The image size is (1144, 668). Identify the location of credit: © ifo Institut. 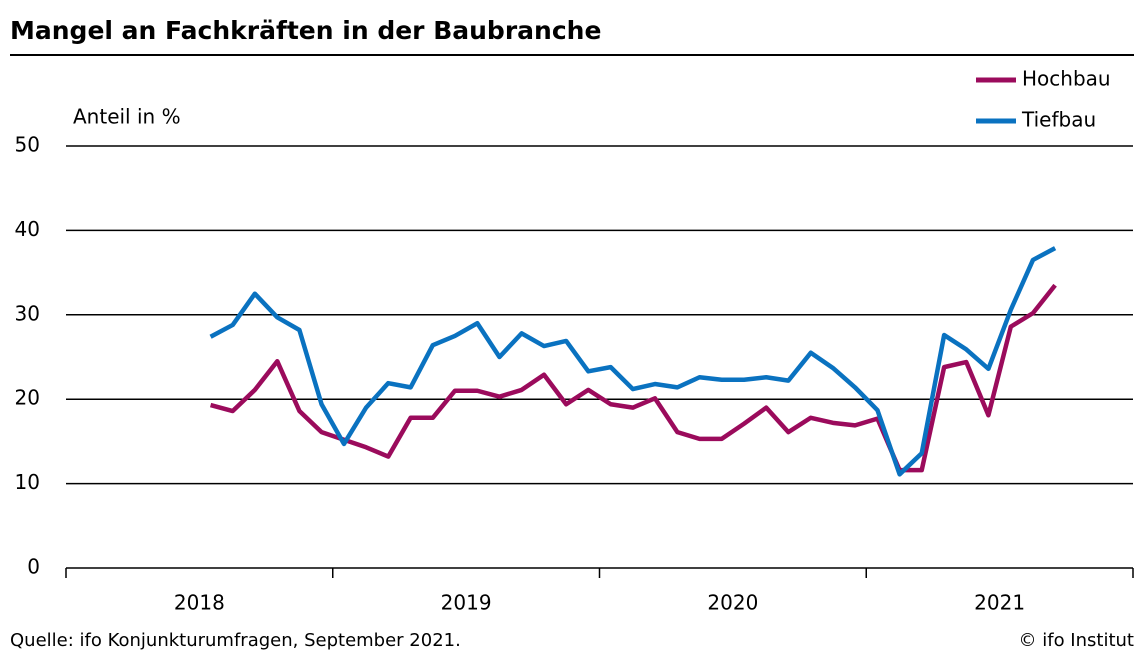
(1076, 640).